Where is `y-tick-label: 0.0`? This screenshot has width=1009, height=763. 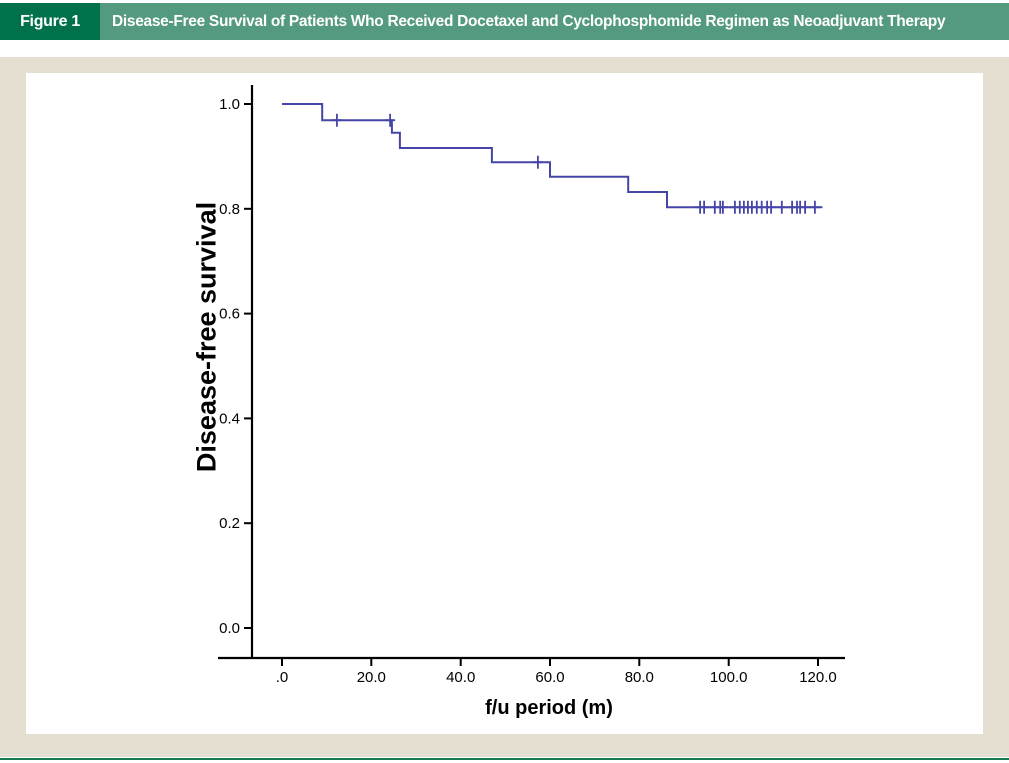
y-tick-label: 0.0 is located at coordinates (229, 628).